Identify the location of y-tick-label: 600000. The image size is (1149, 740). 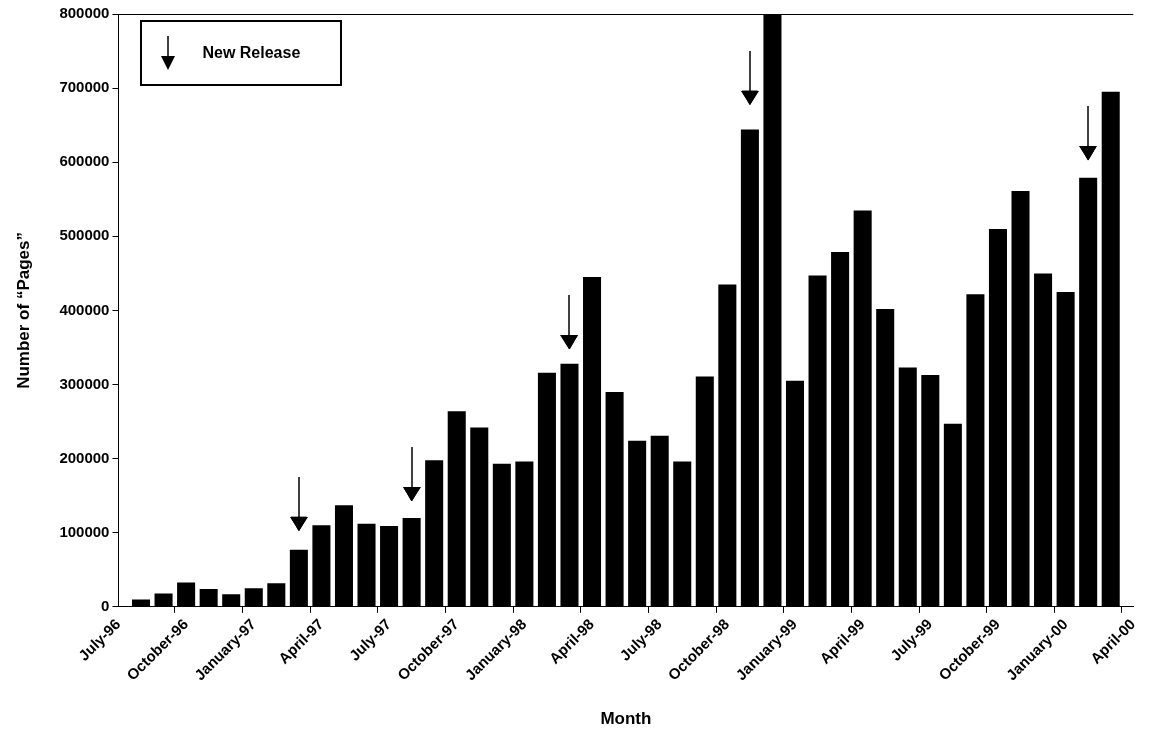
(84, 161).